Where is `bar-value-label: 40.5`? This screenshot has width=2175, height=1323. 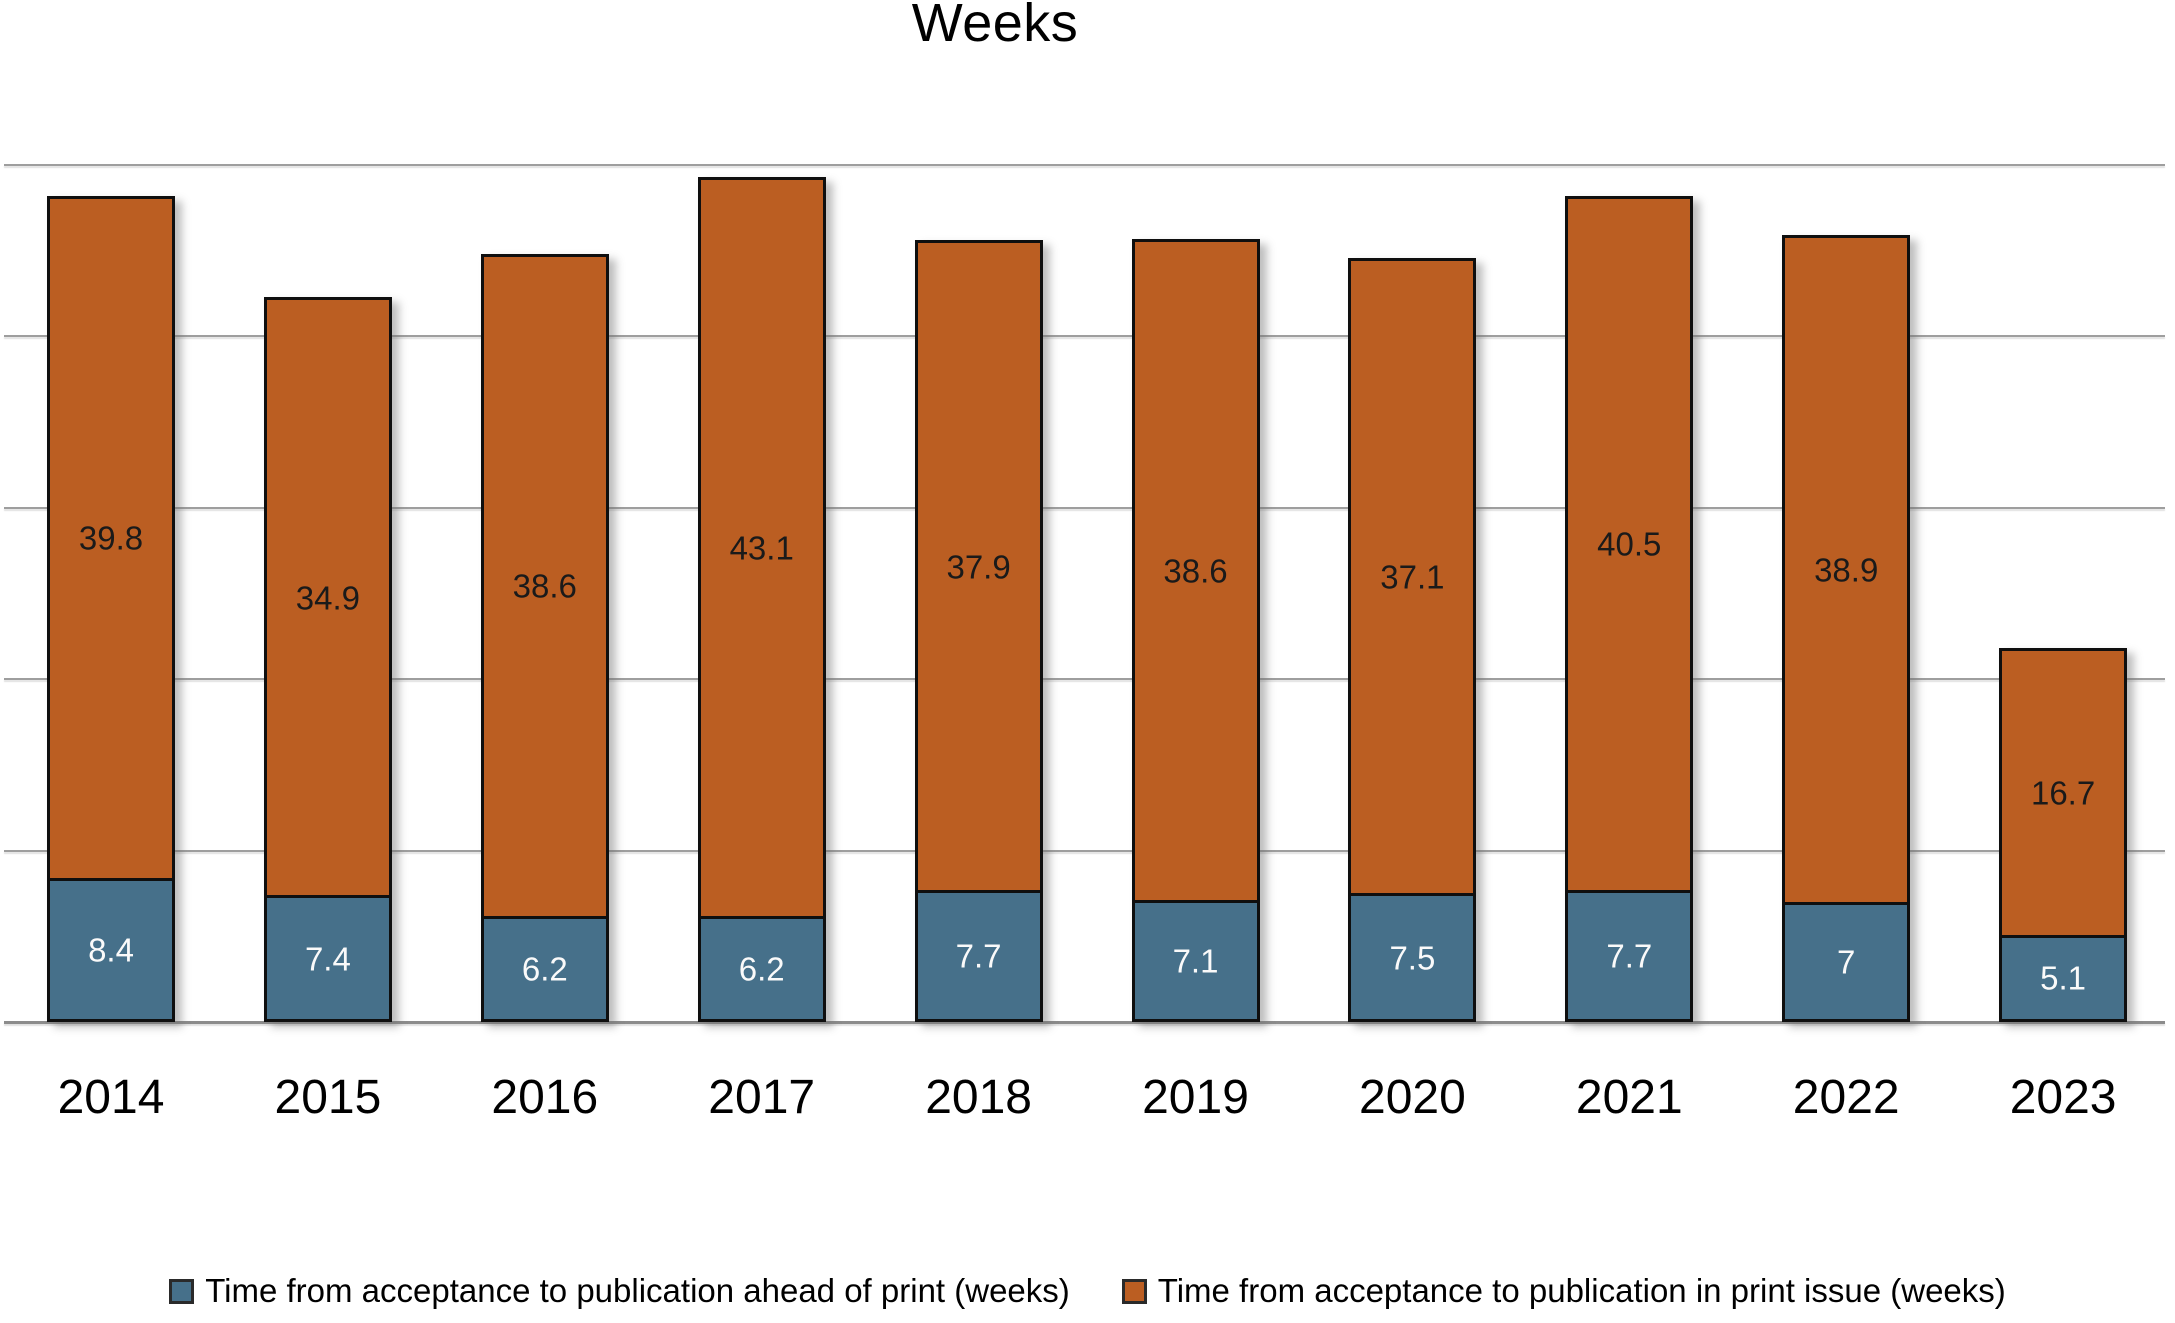
bar-value-label: 40.5 is located at coordinates (1629, 544).